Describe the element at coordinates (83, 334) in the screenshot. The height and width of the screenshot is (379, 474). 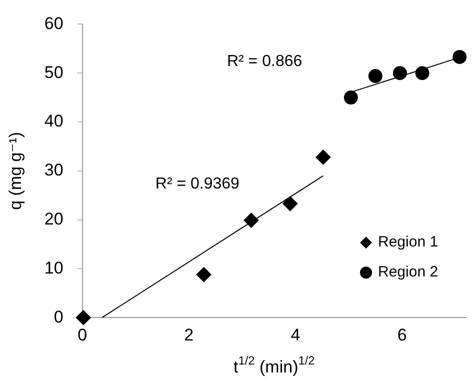
I see `x-tick-label: 0` at that location.